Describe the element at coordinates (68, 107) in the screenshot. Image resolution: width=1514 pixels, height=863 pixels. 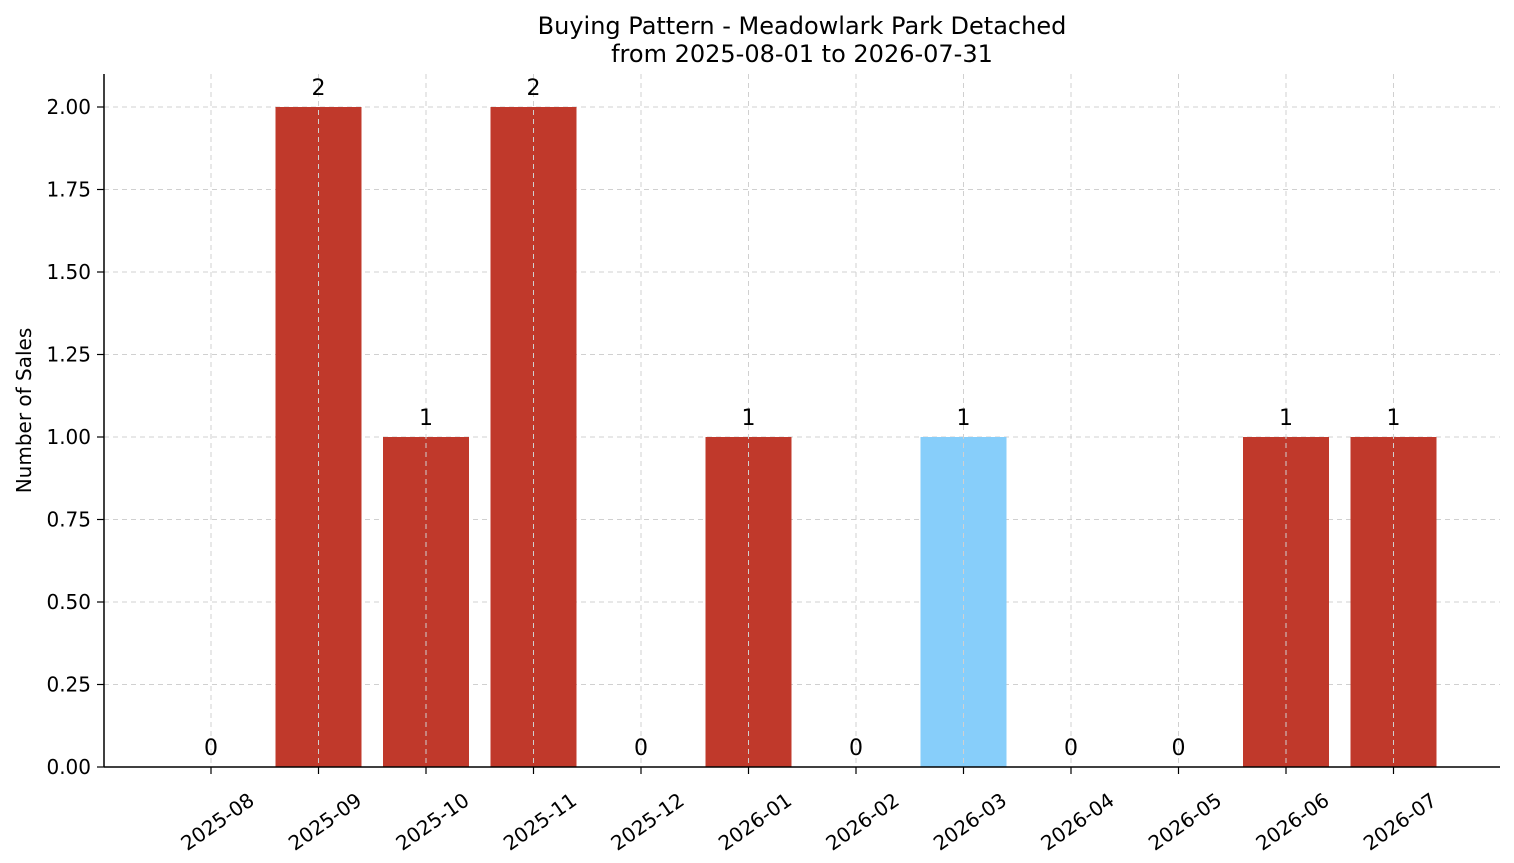
I see `y-tick-label: 2.00` at that location.